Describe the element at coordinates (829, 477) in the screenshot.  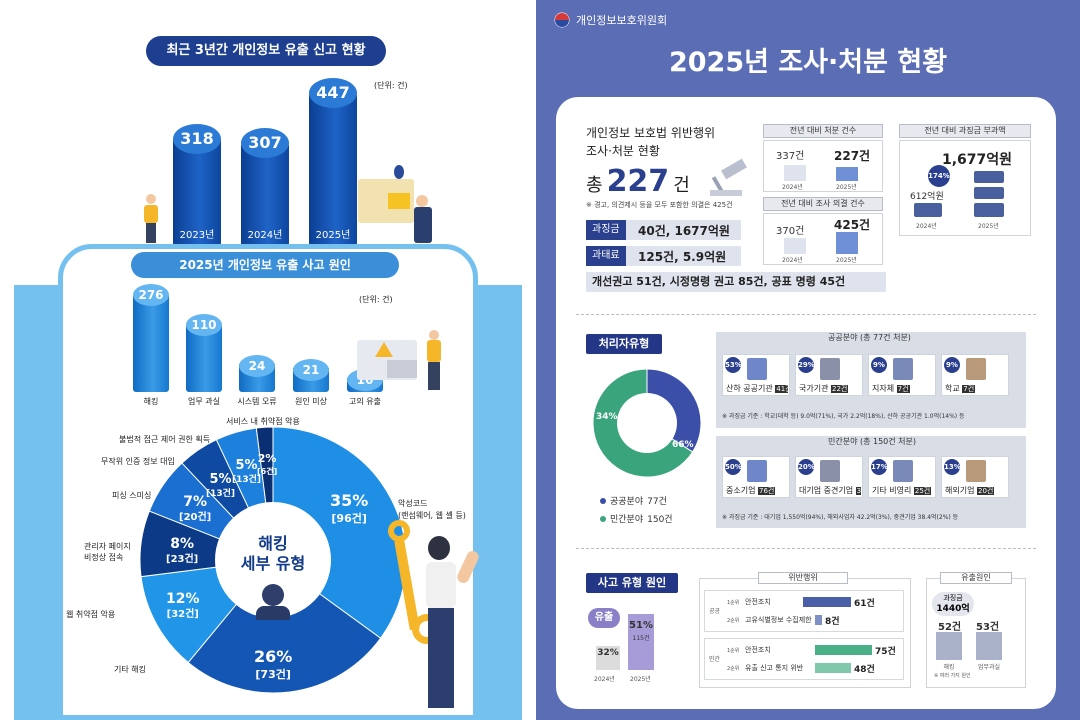
I see `private-card: 20% 대기업 중견기업 30건` at that location.